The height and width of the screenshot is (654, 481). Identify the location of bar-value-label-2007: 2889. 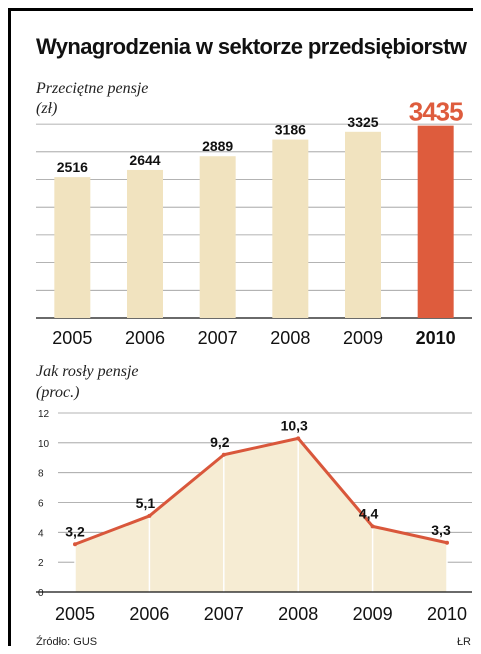
(217, 146).